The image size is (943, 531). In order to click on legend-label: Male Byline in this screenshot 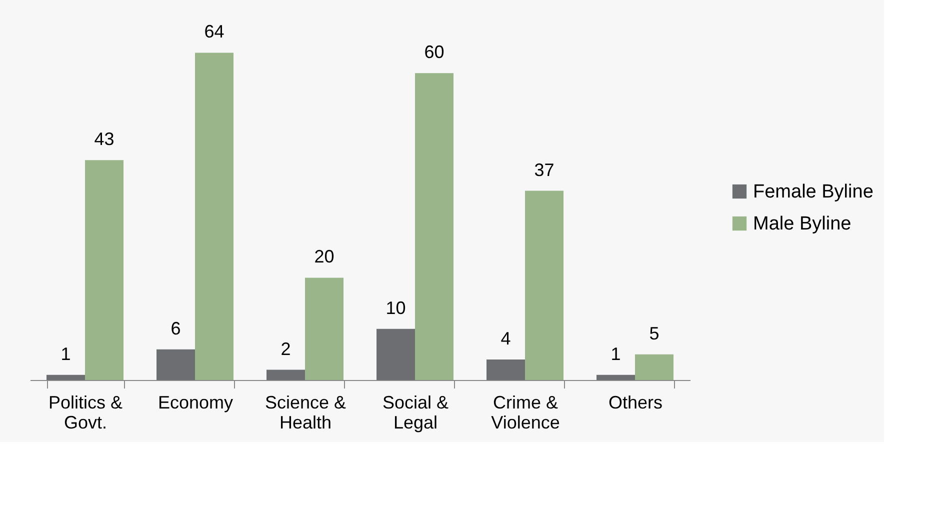, I will do `click(802, 224)`.